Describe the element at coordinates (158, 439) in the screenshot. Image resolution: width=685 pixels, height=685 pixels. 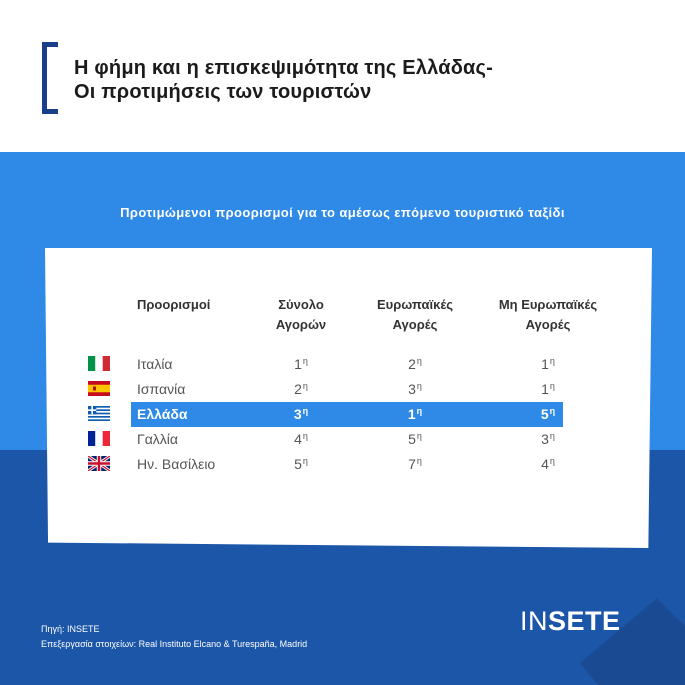
I see `destination-name: Γαλλία` at that location.